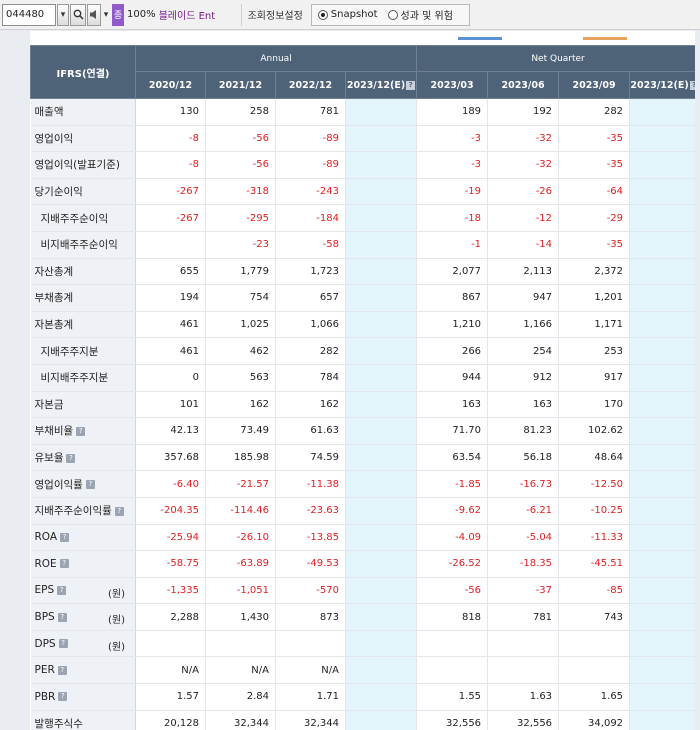 The width and height of the screenshot is (700, 730). Describe the element at coordinates (452, 511) in the screenshot. I see `table-cell: -9.62` at that location.